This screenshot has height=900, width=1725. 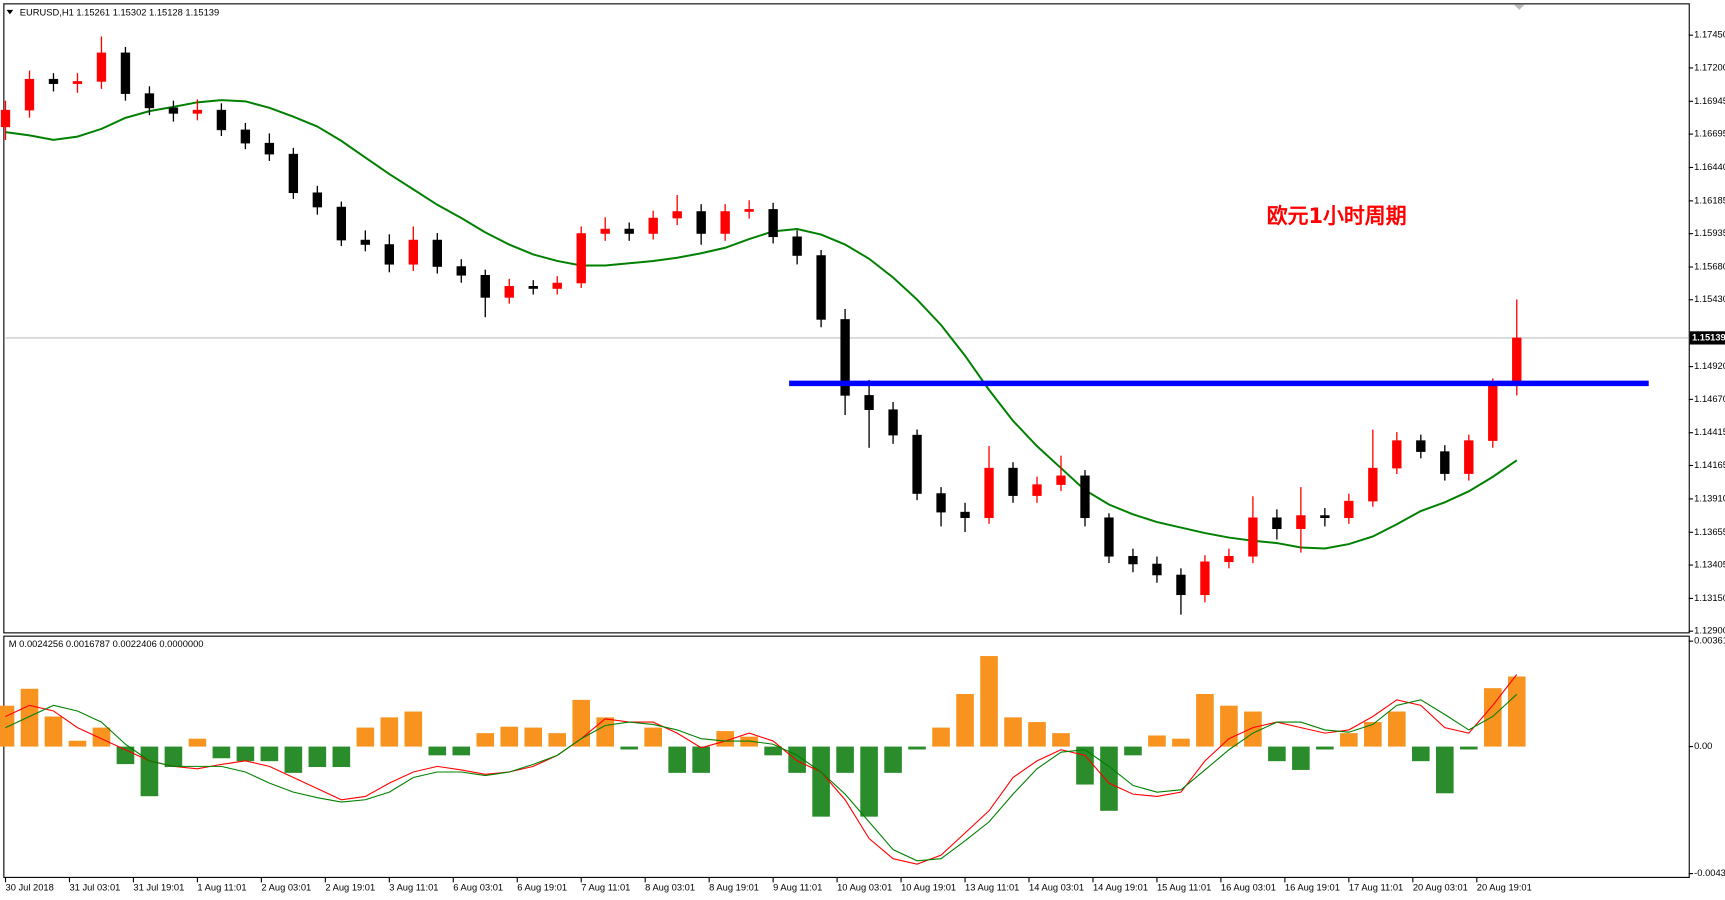 What do you see at coordinates (864, 887) in the screenshot?
I see `x-tick-label: 10 Aug 03:01` at bounding box center [864, 887].